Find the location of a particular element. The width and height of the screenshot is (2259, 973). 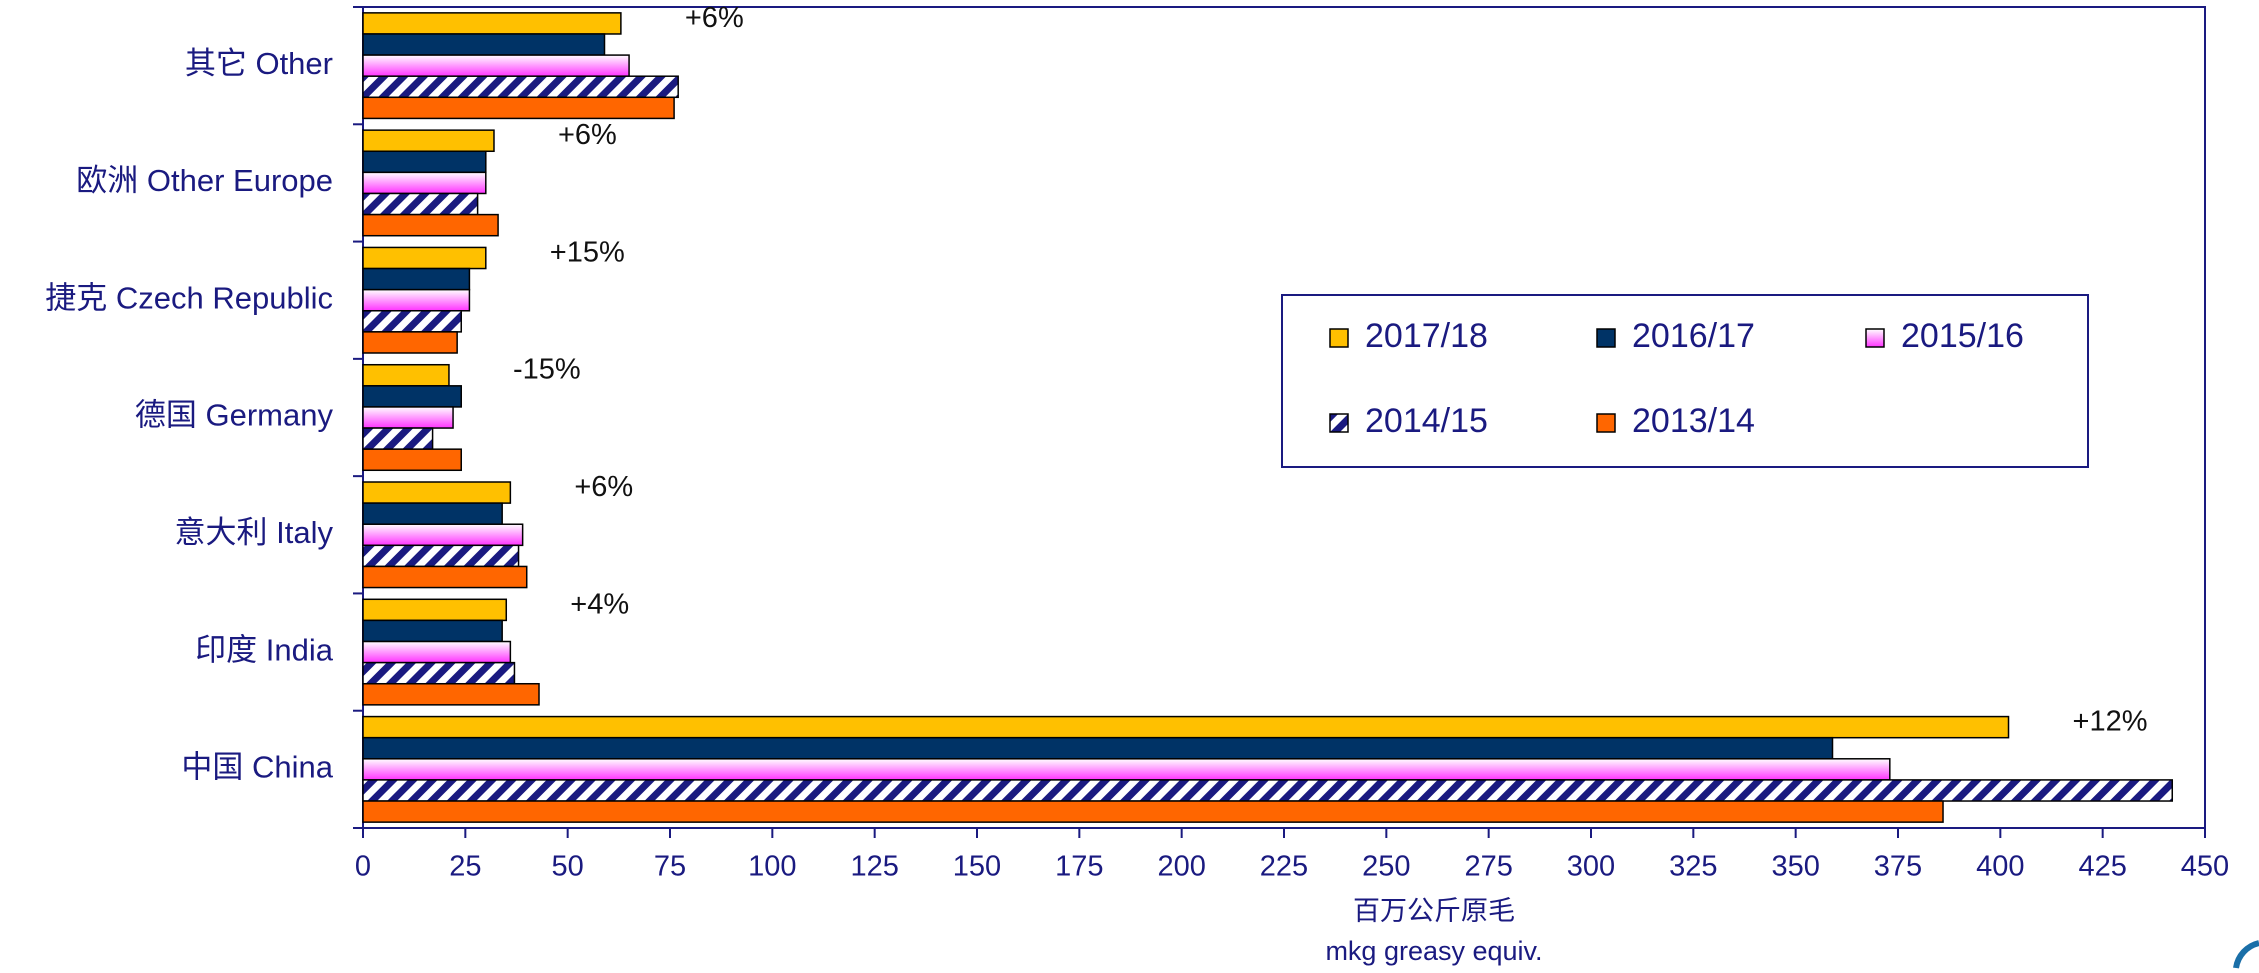

x-tick-label: 25 is located at coordinates (465, 867).